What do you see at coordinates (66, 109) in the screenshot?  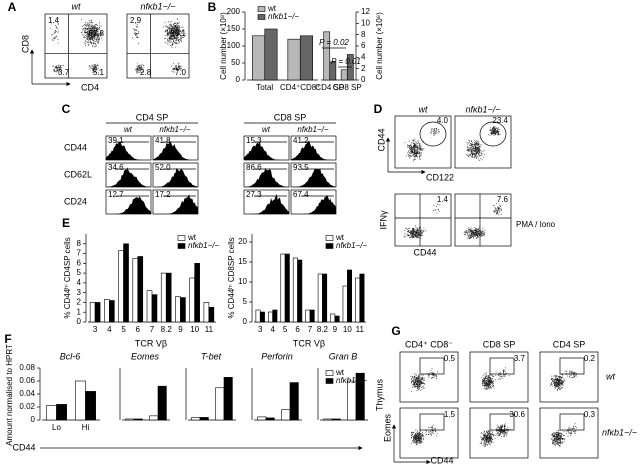 I see `label: C` at bounding box center [66, 109].